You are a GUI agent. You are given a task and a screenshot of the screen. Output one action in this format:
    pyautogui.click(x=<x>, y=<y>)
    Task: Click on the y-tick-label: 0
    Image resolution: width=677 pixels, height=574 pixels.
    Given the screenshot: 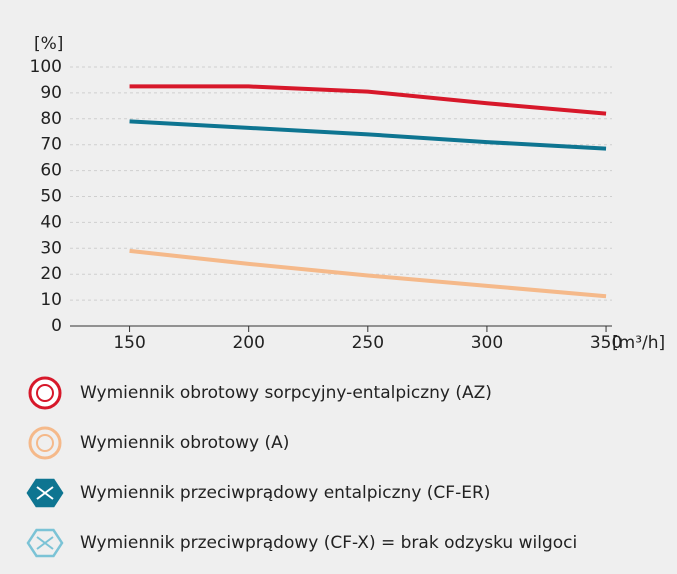 What is the action you would take?
    pyautogui.click(x=56, y=326)
    